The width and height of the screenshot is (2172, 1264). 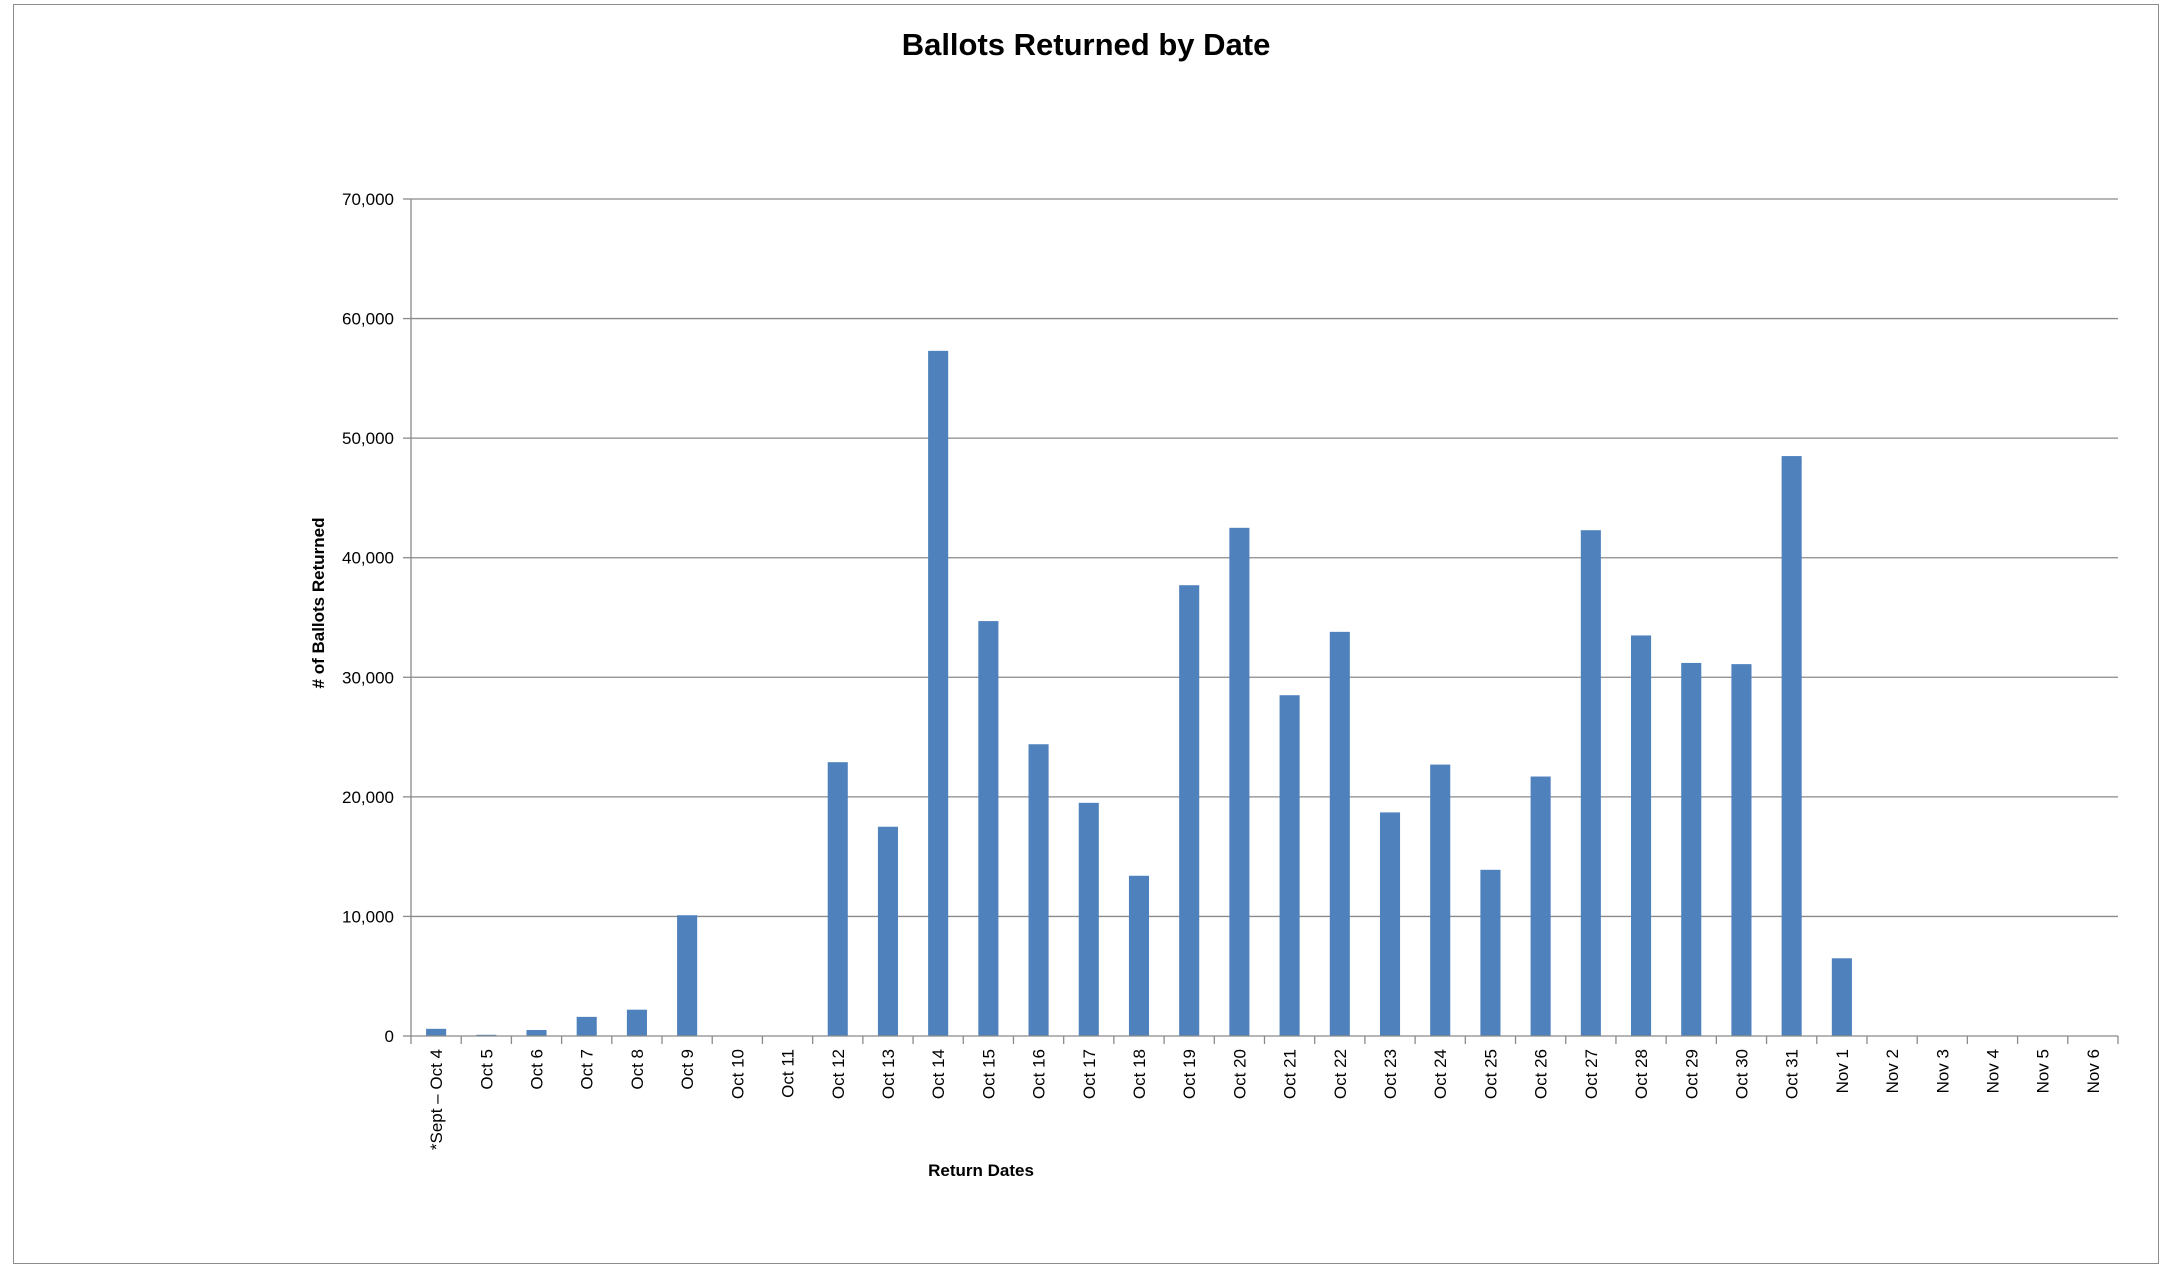 What do you see at coordinates (1390, 1074) in the screenshot?
I see `x-tick-label: Oct 23` at bounding box center [1390, 1074].